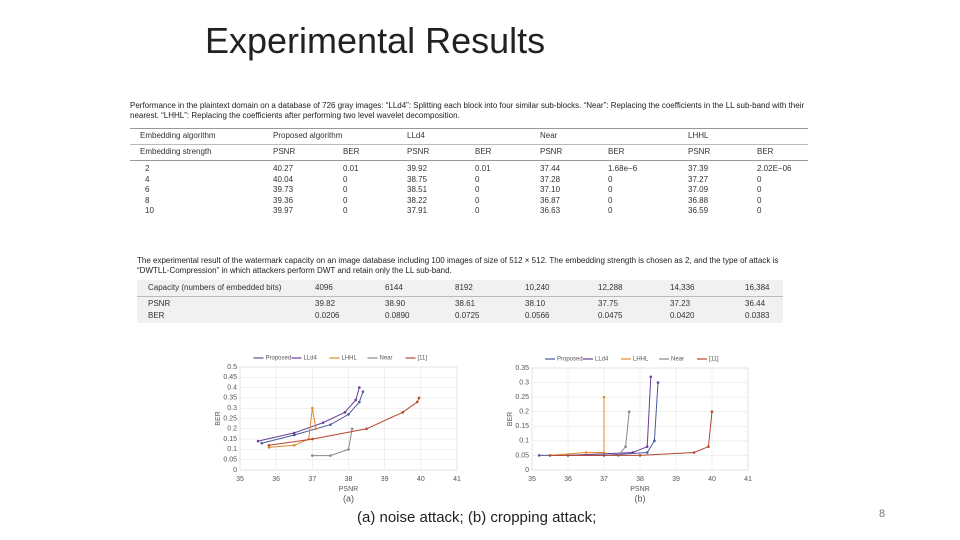 Image resolution: width=960 pixels, height=540 pixels. I want to click on table-cell: 0.0566, so click(537, 315).